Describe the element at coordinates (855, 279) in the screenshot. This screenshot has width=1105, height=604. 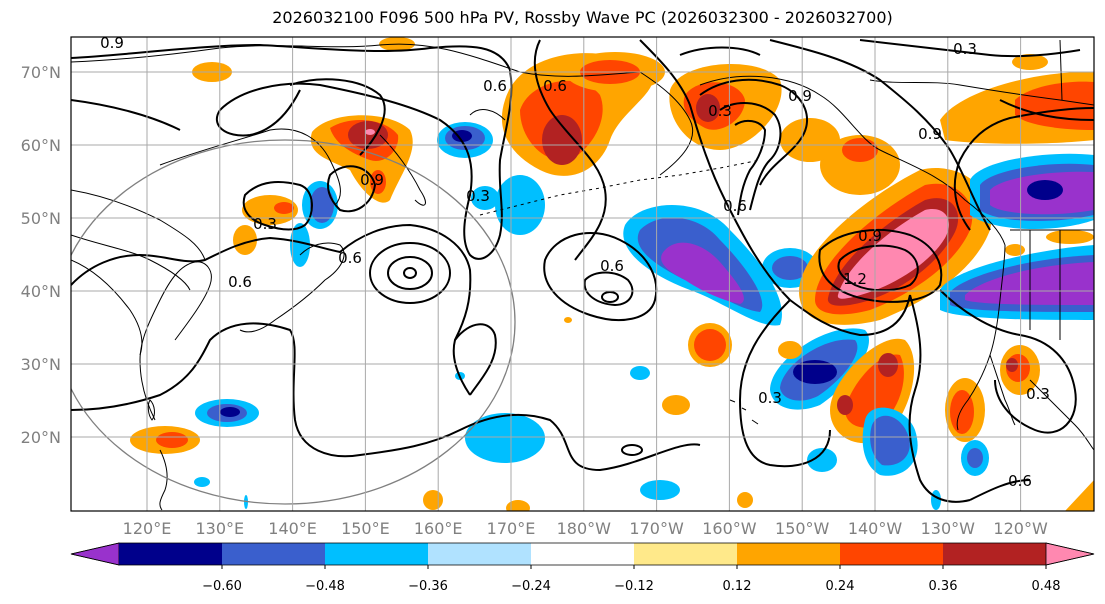
I see `contour-label: 1.2` at that location.